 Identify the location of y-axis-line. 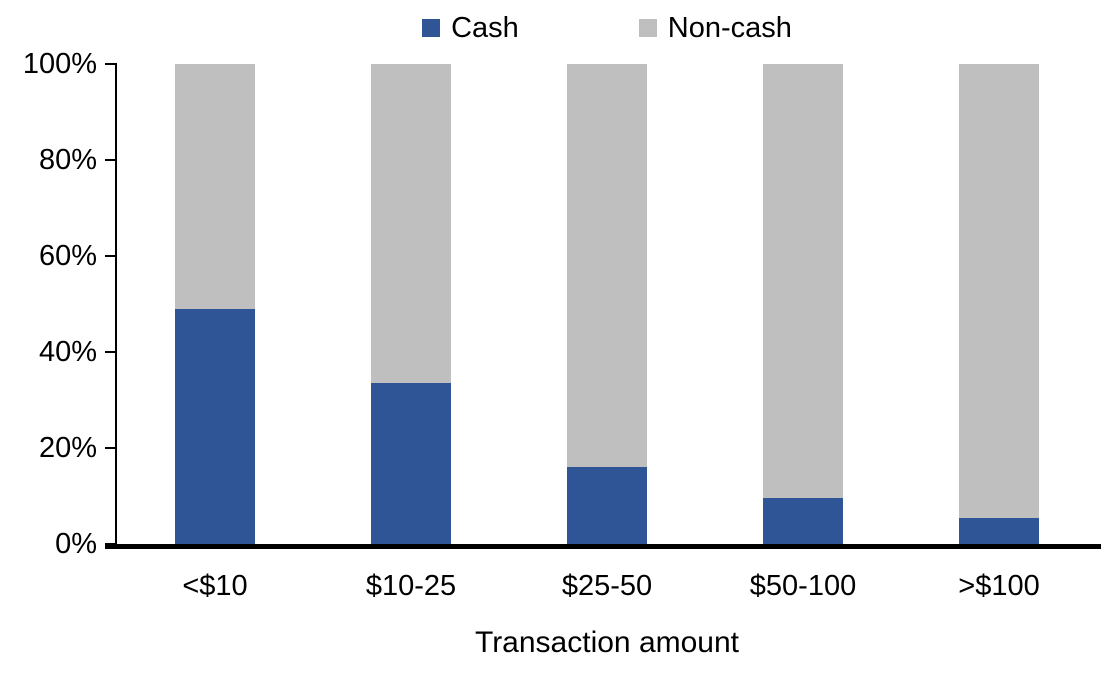
(116, 304).